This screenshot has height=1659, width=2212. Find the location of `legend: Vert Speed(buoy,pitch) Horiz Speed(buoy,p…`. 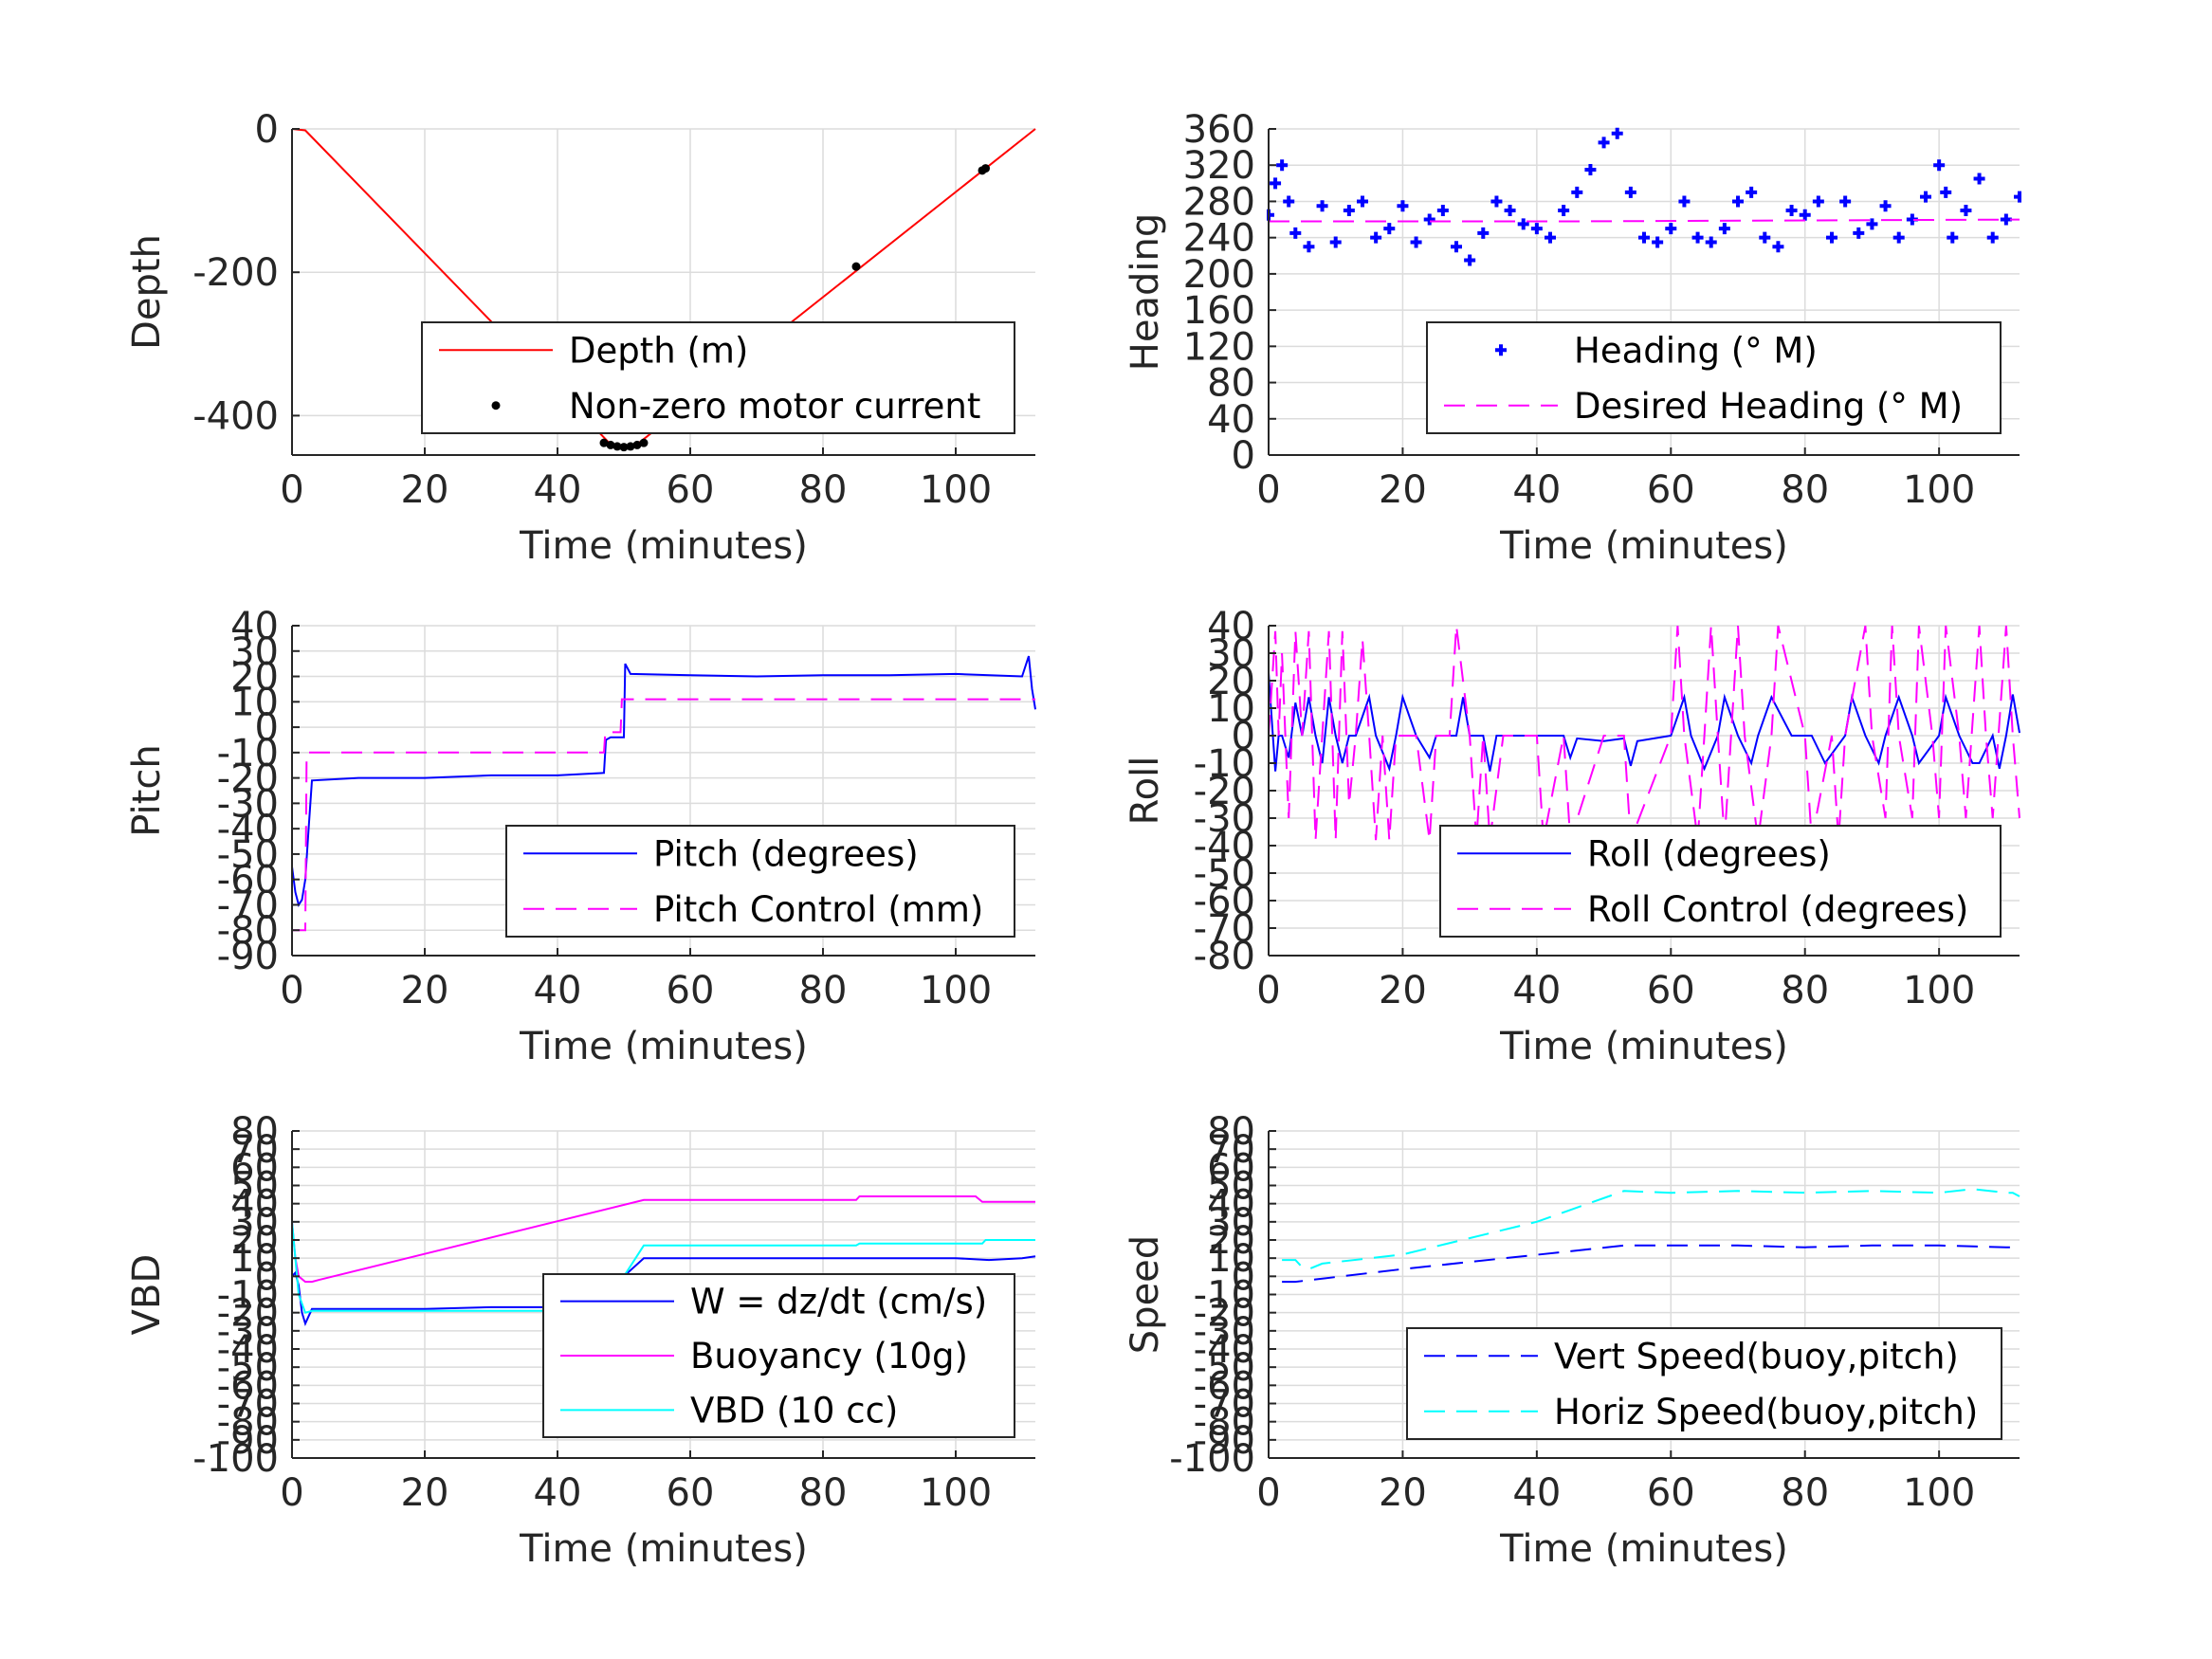

legend: Vert Speed(buoy,pitch) Horiz Speed(buoy,p… is located at coordinates (1704, 1383).